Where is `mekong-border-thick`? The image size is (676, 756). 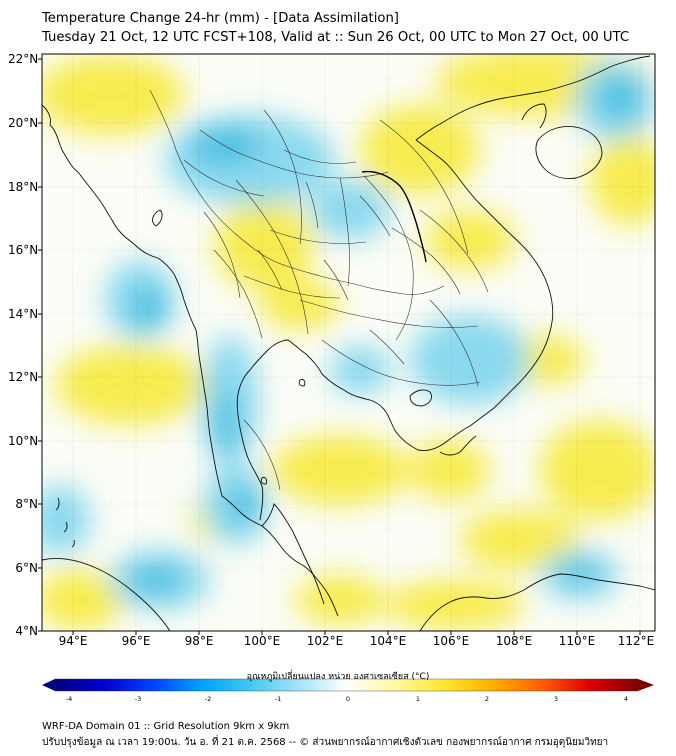
mekong-border-thick is located at coordinates (394, 216).